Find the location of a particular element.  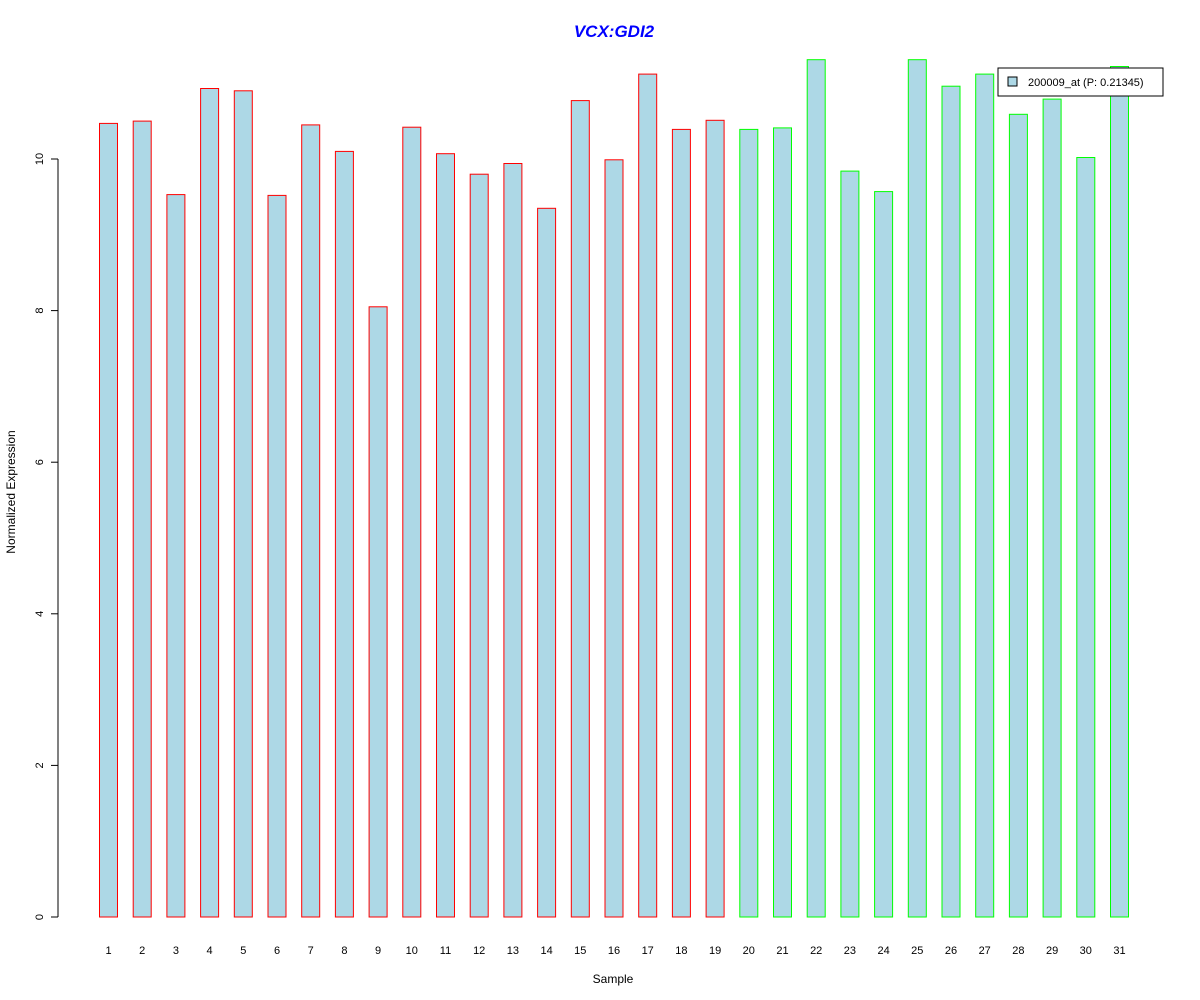

chart-title: VCX:GDI2 is located at coordinates (614, 31).